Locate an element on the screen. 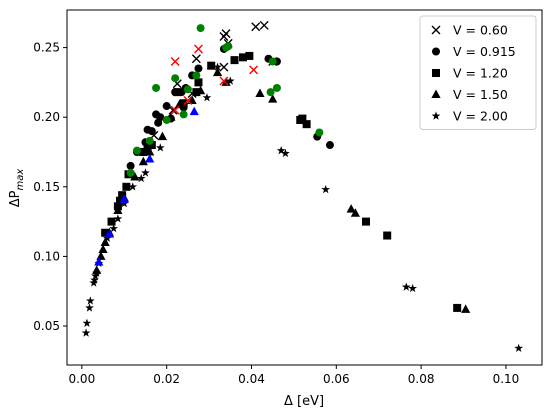 This screenshot has height=415, width=550. y-tick-label: 0.10 is located at coordinates (46, 256).